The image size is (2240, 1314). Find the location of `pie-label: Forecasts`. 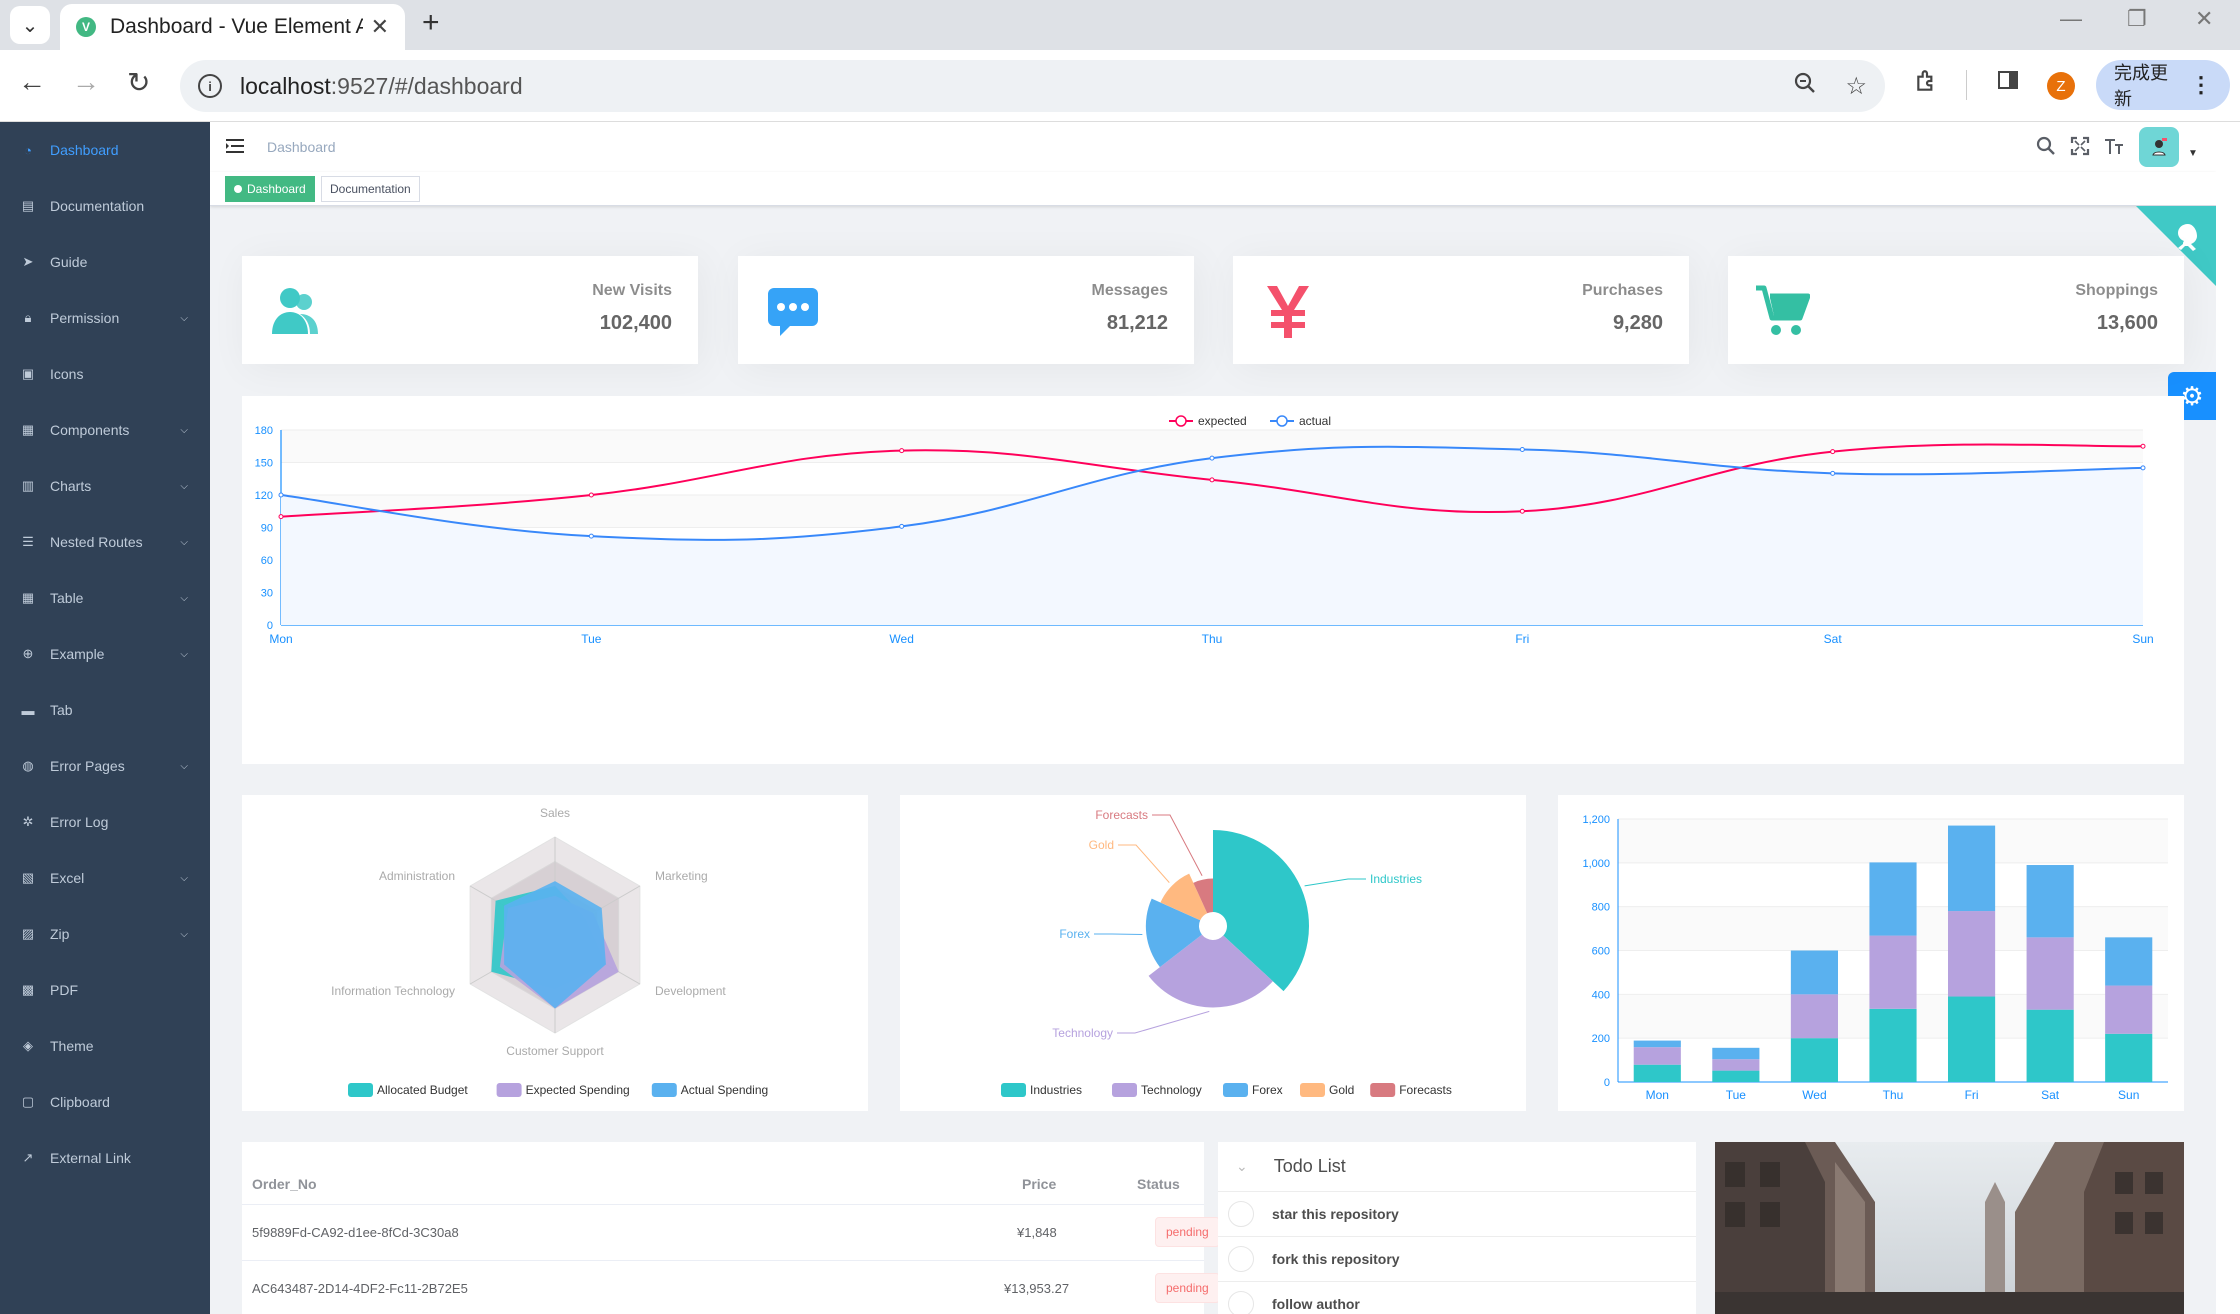

pie-label: Forecasts is located at coordinates (1121, 815).